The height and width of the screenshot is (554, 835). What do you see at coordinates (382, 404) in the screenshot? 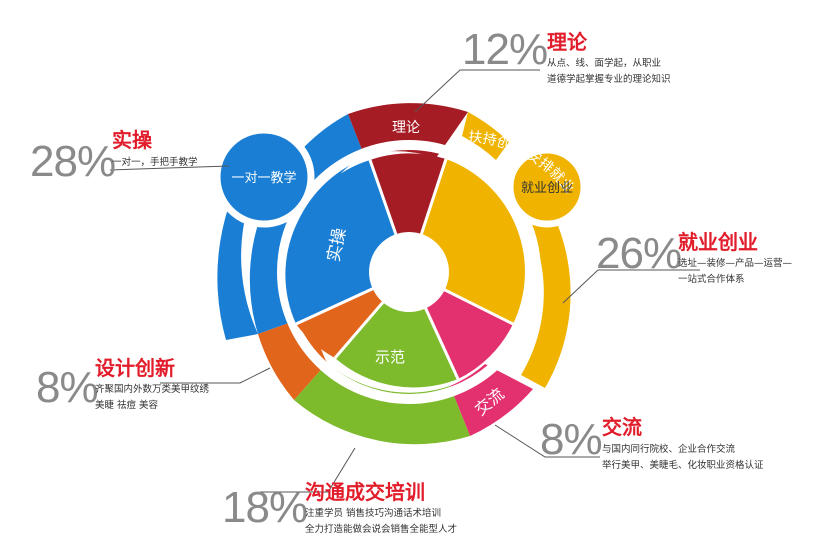
I see `outer-ring-green-segment` at bounding box center [382, 404].